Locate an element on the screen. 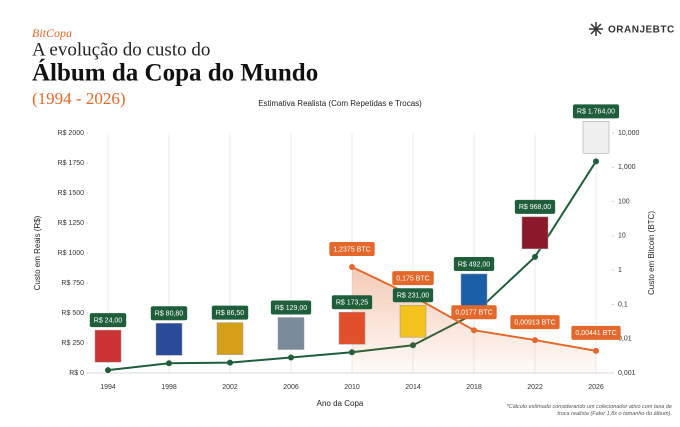  value-label-group: R$ 492,00 is located at coordinates (474, 263).